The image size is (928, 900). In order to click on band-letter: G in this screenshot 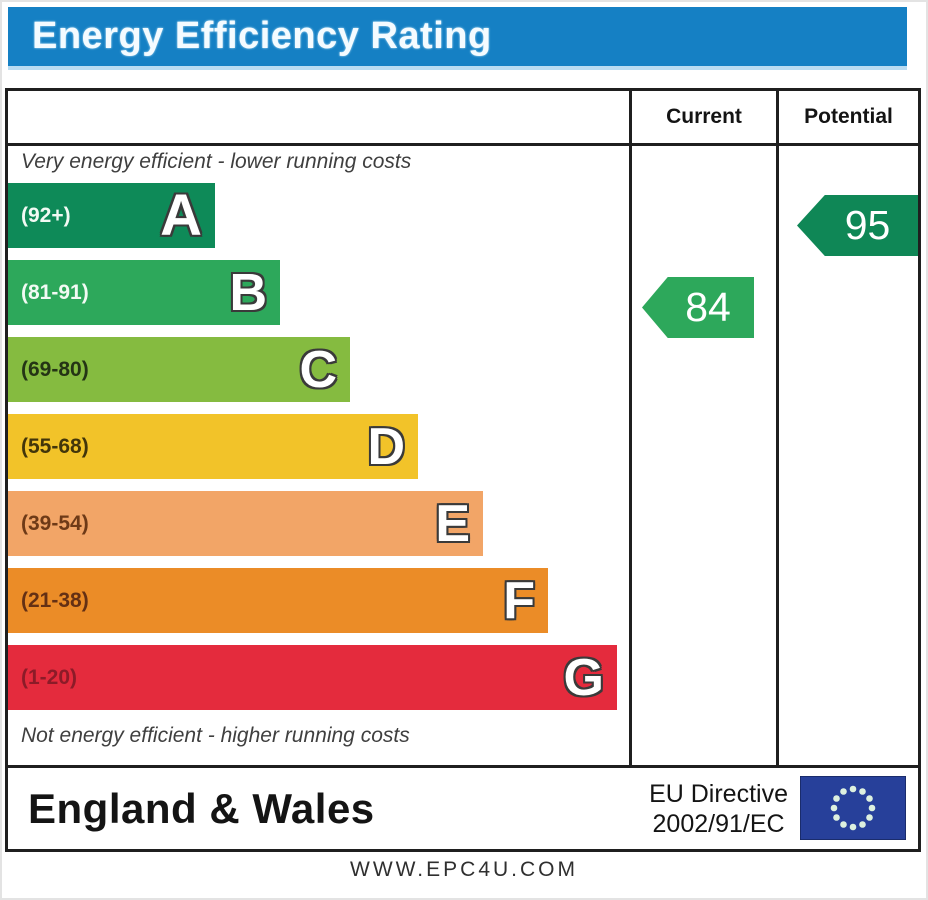, I will do `click(583, 677)`.